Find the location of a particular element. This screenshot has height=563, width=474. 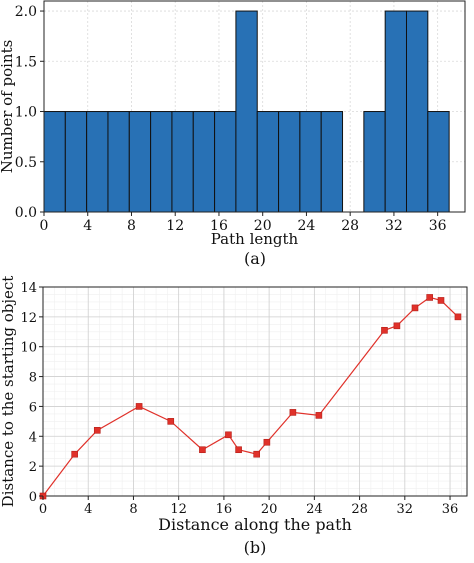

line-y-tick-label: 12 is located at coordinates (28, 318).